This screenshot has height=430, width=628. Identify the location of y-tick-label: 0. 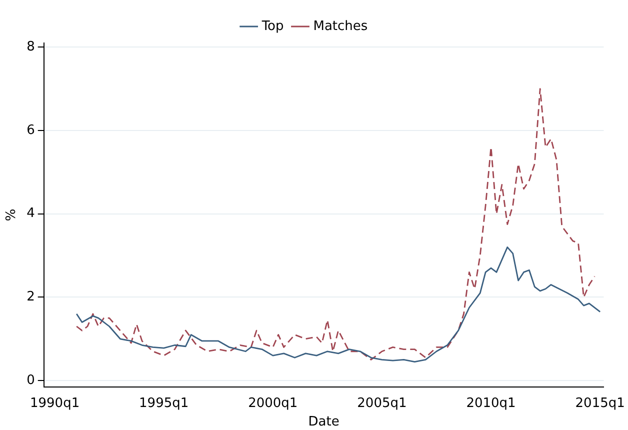
(30, 380).